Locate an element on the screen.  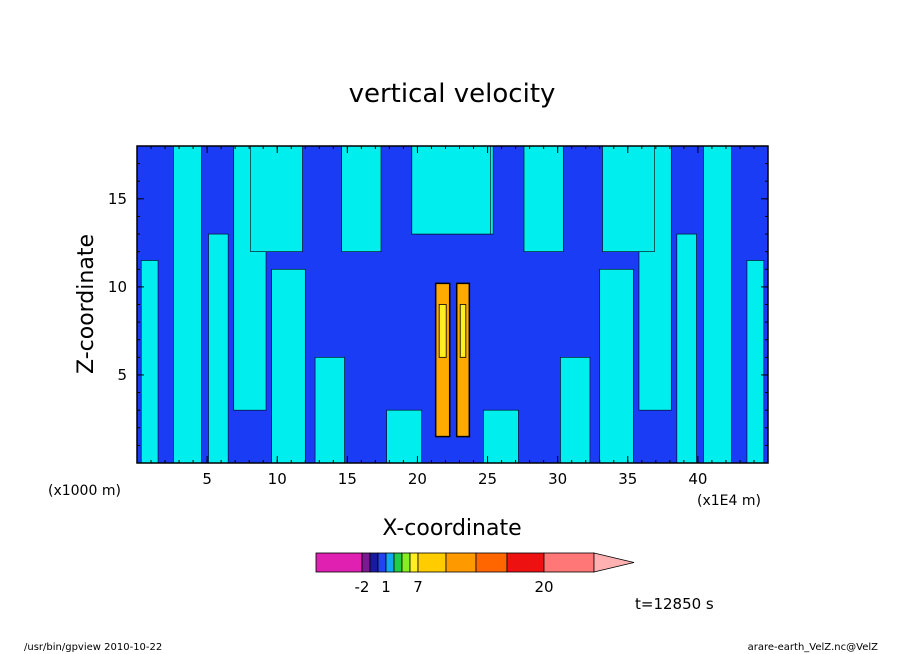
y-tick-label: 10 is located at coordinates (117, 287).